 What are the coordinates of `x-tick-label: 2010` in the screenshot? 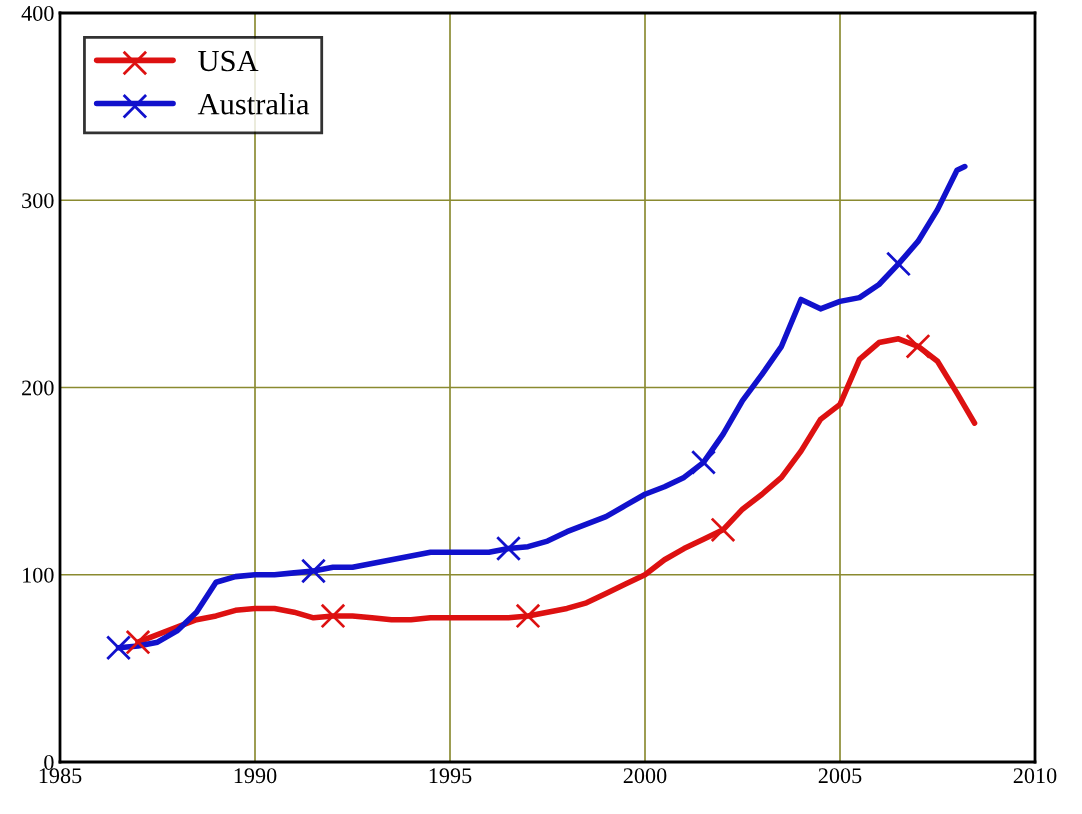 It's located at (1035, 776).